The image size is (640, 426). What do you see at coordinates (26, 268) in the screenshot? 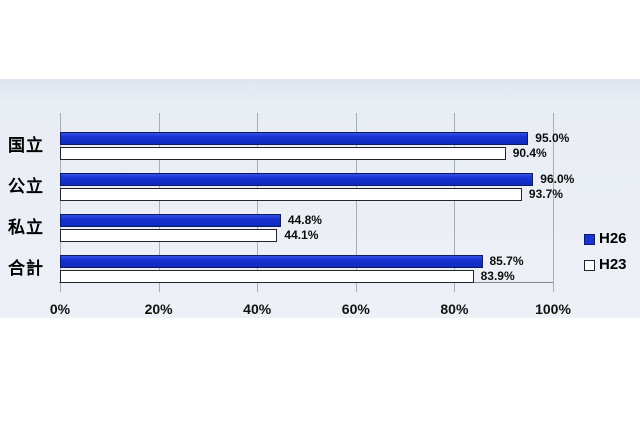
I see `category-label-3: 合計` at bounding box center [26, 268].